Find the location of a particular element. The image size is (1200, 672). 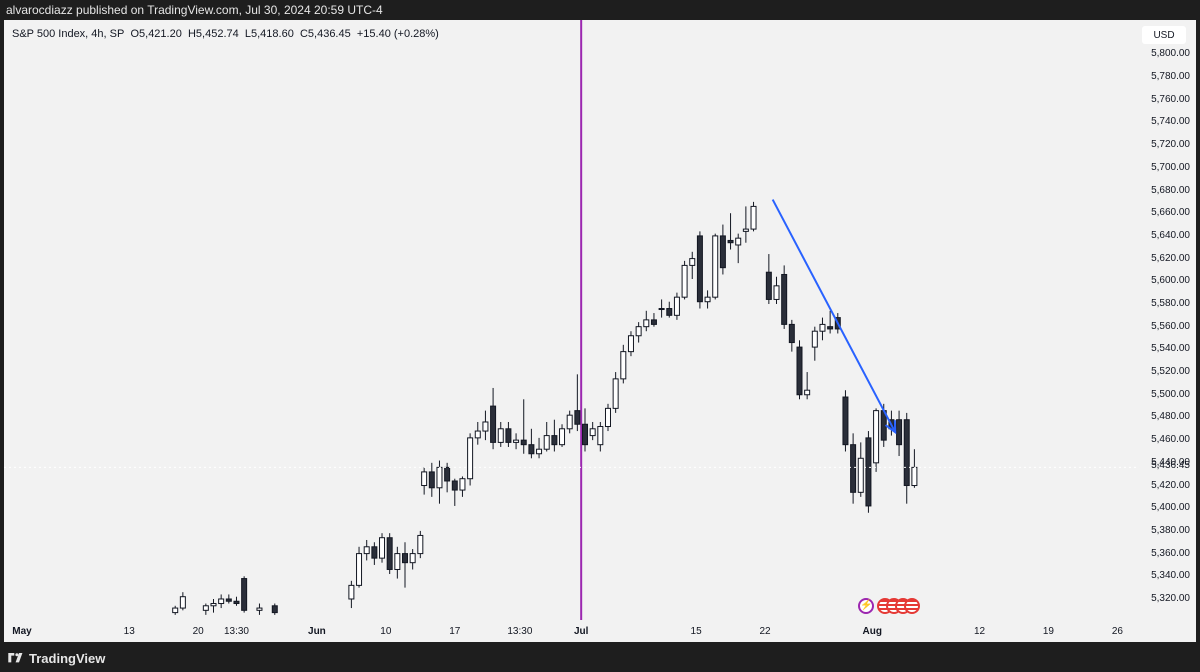

time-tick-label: 10 is located at coordinates (386, 631).